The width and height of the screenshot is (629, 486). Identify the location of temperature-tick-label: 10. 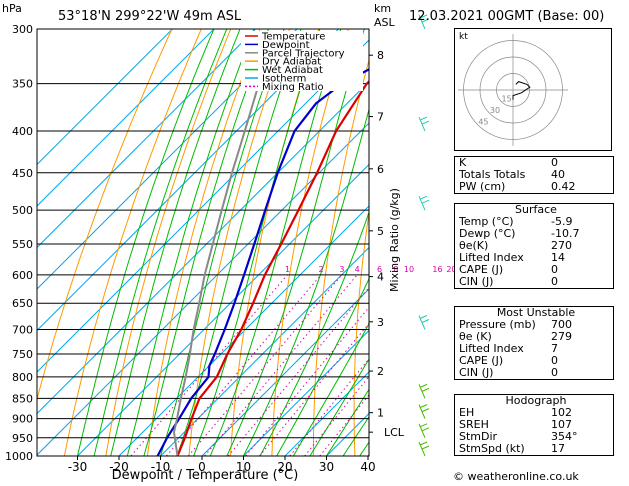
(243, 467).